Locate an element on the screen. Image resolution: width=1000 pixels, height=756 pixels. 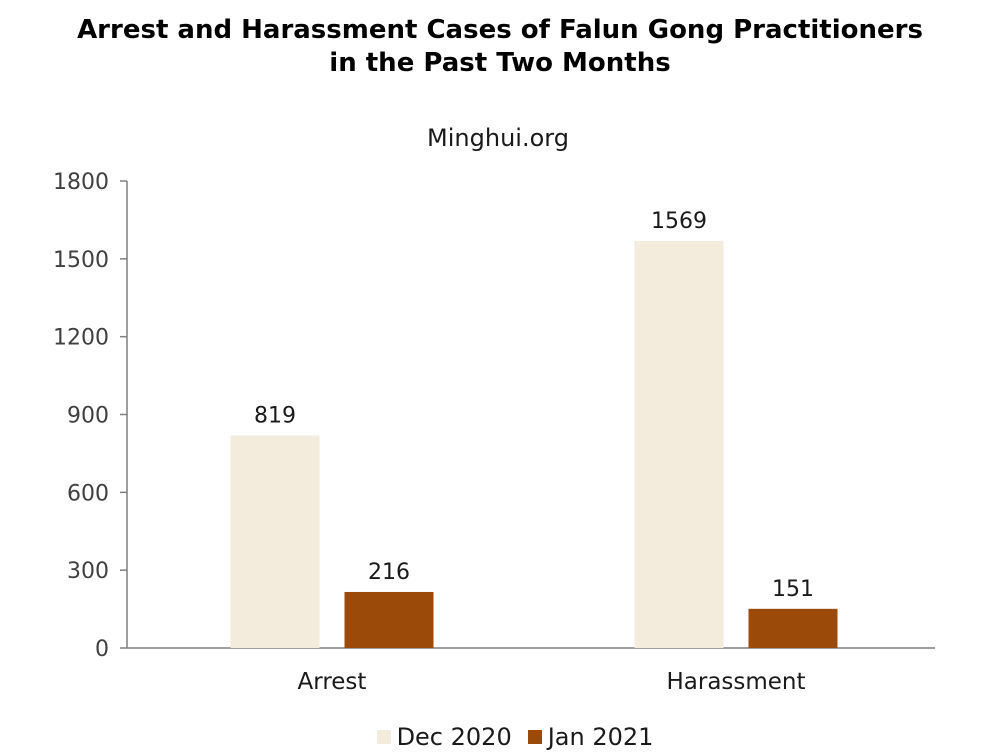
legend-label-dec-2020: Dec 2020 is located at coordinates (454, 737).